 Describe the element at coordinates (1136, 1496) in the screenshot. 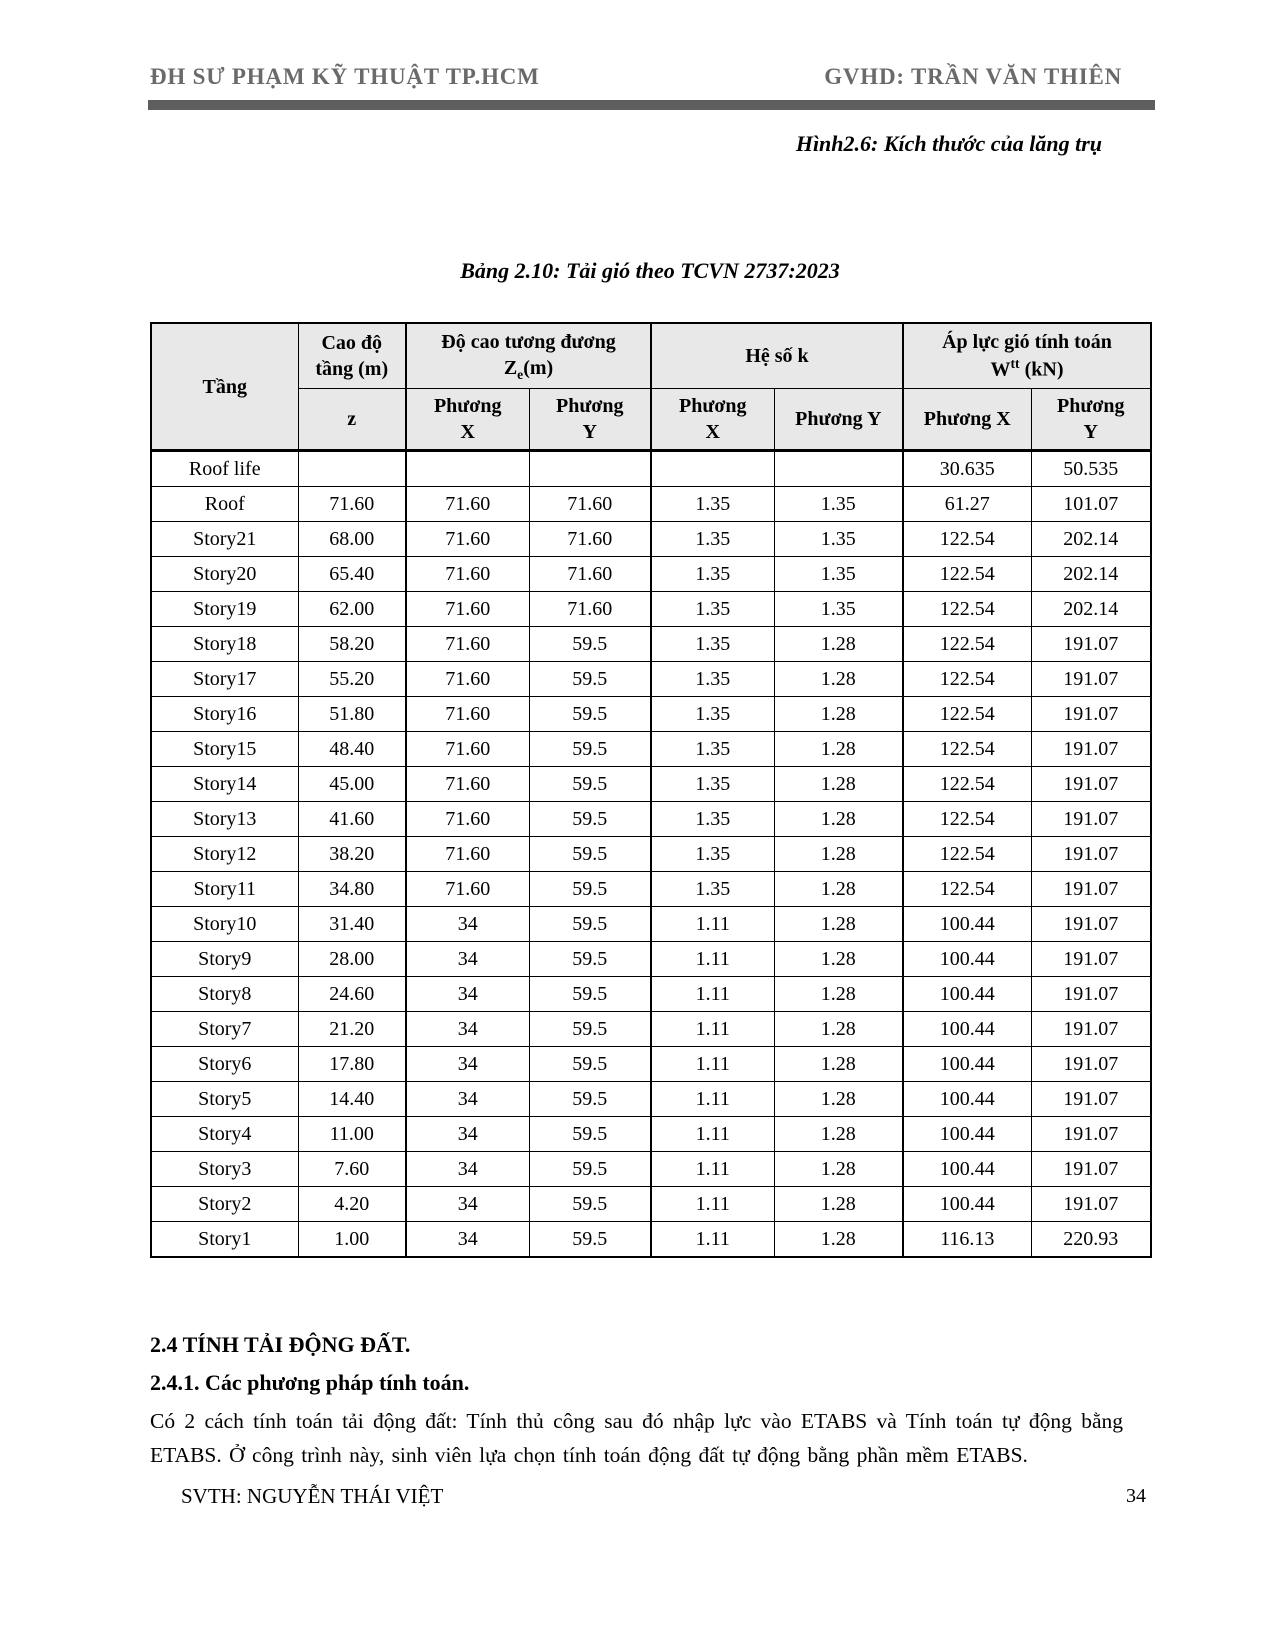

I see `page-number: 34` at that location.